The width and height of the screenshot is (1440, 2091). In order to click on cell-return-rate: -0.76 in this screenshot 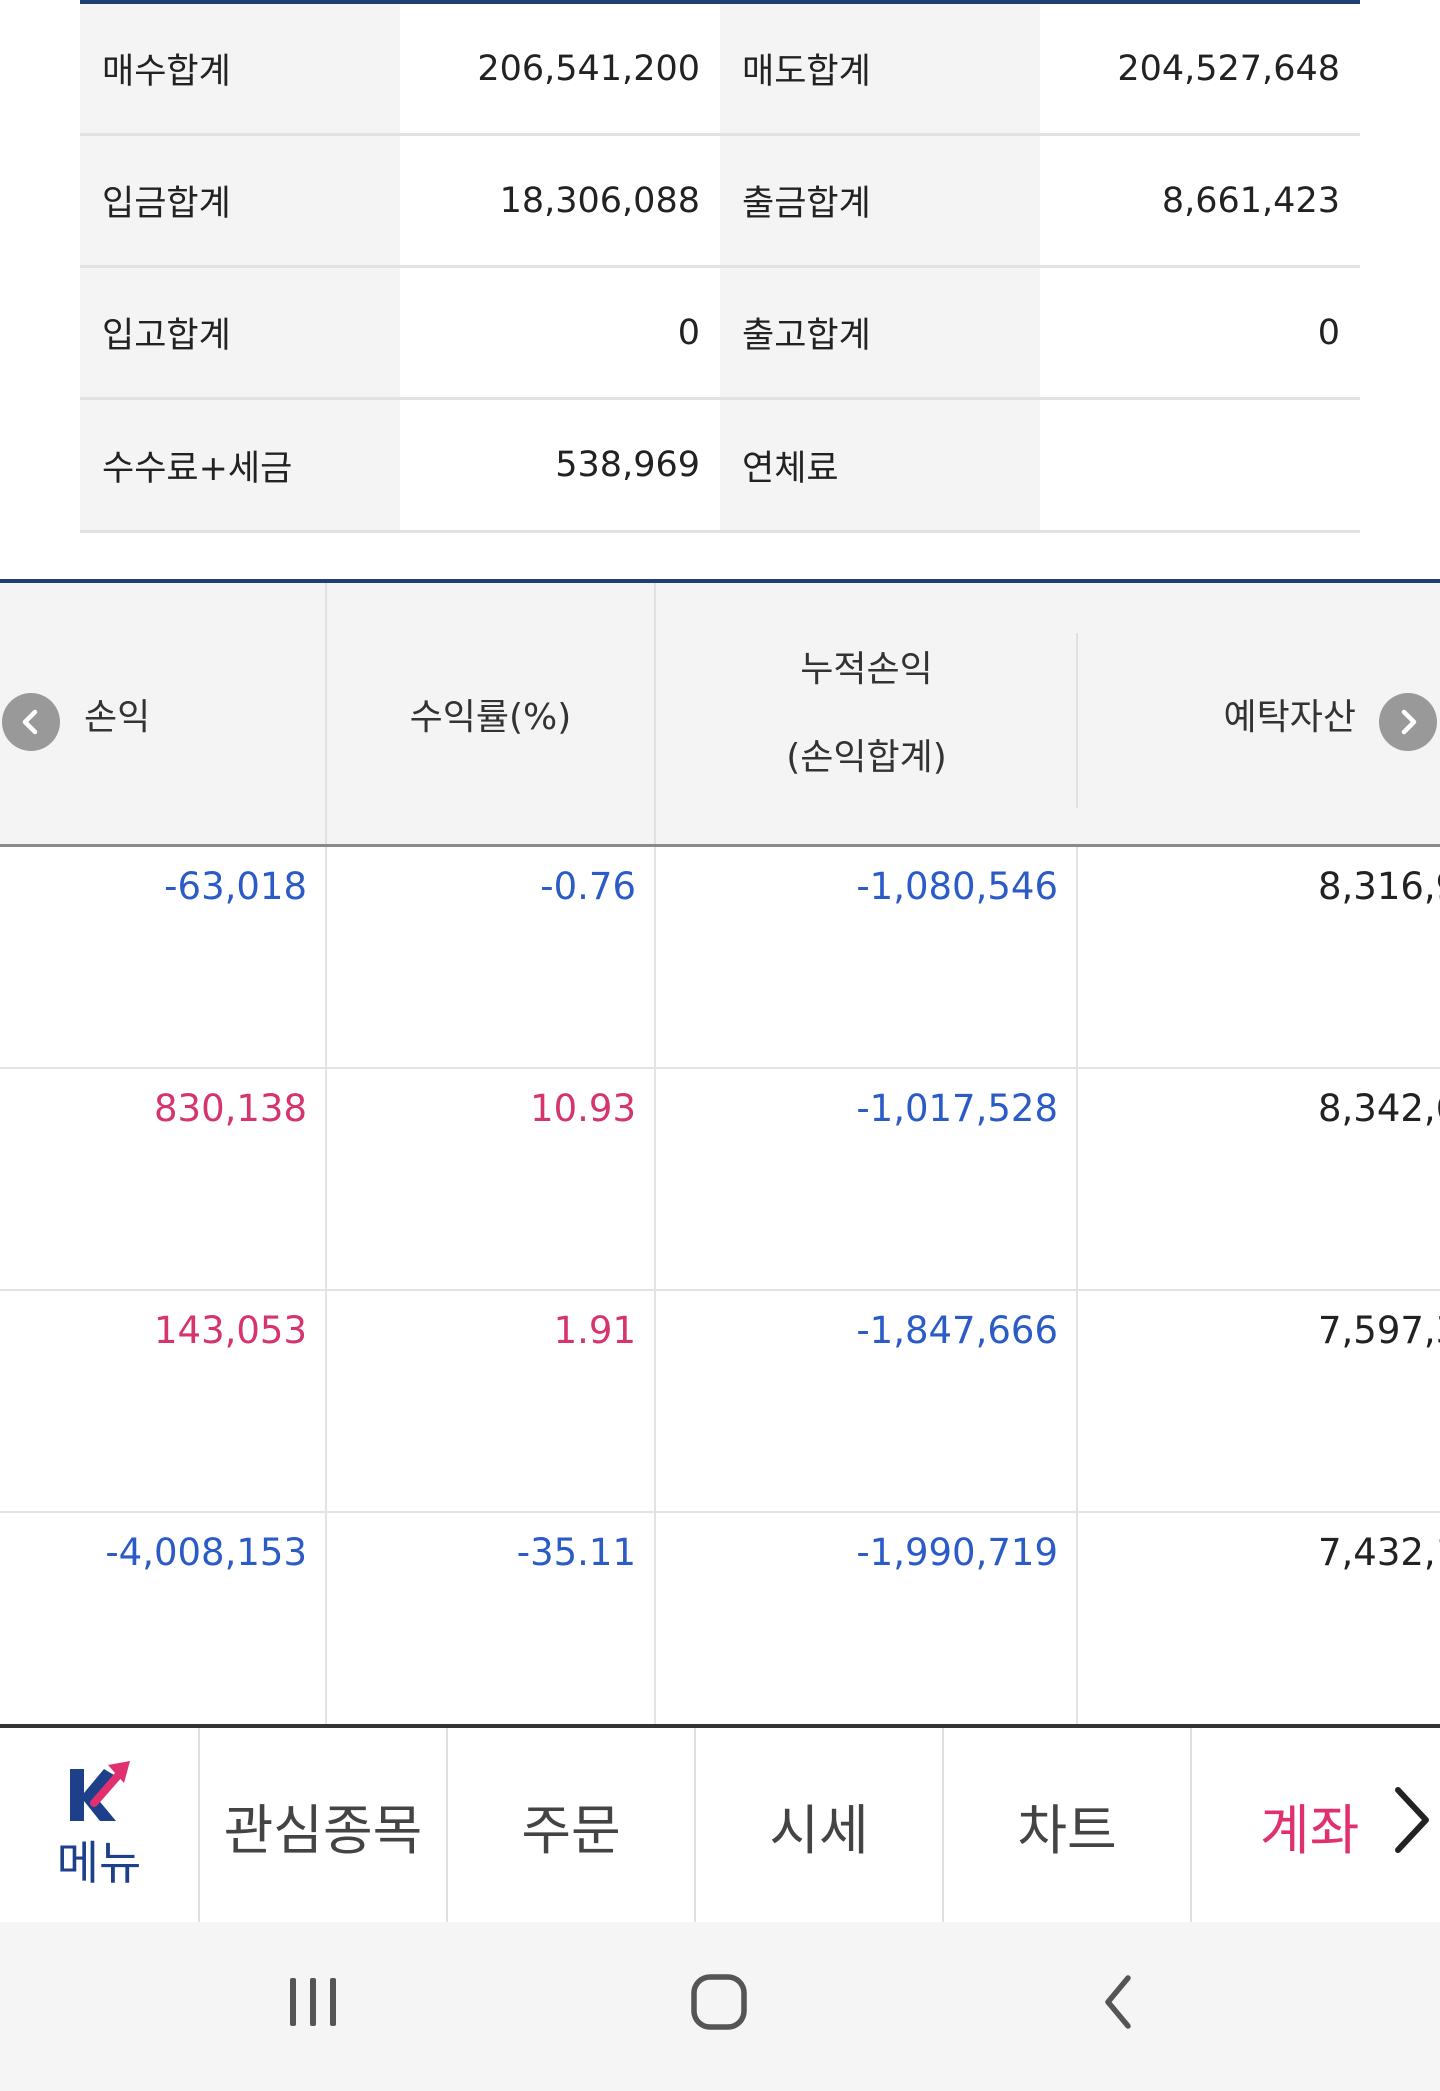, I will do `click(491, 957)`.